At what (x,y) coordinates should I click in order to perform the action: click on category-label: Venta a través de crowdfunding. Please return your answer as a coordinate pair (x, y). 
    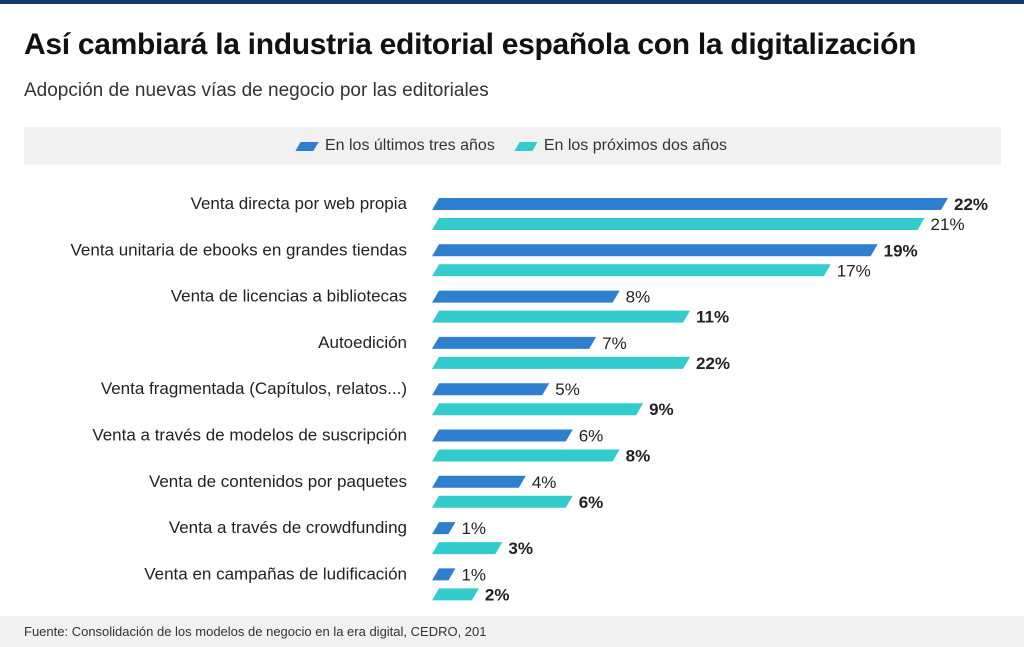
    Looking at the image, I should click on (288, 527).